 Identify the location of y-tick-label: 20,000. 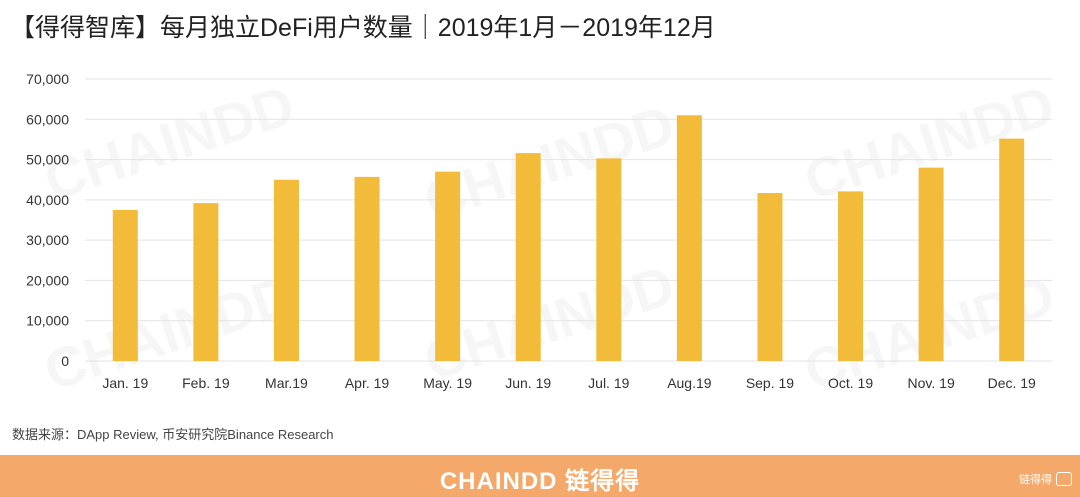
(47, 280).